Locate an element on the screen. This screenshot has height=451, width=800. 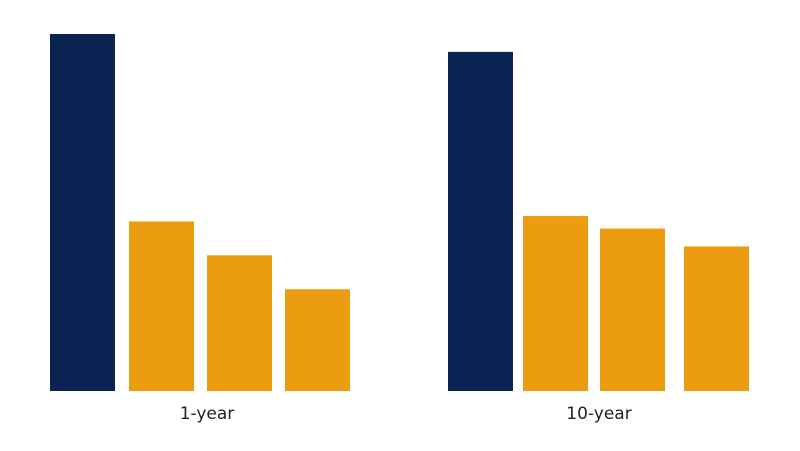
category-label: 10-year is located at coordinates (598, 414).